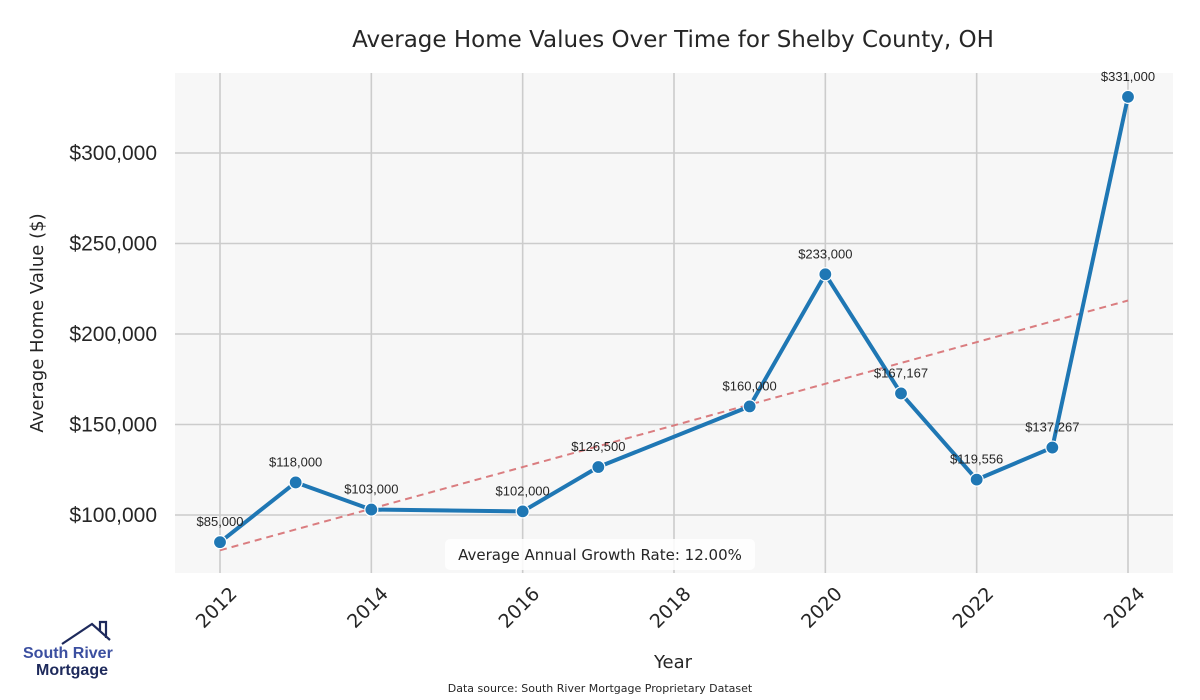 This screenshot has height=700, width=1200. What do you see at coordinates (750, 385) in the screenshot?
I see `data-label: $160,000` at bounding box center [750, 385].